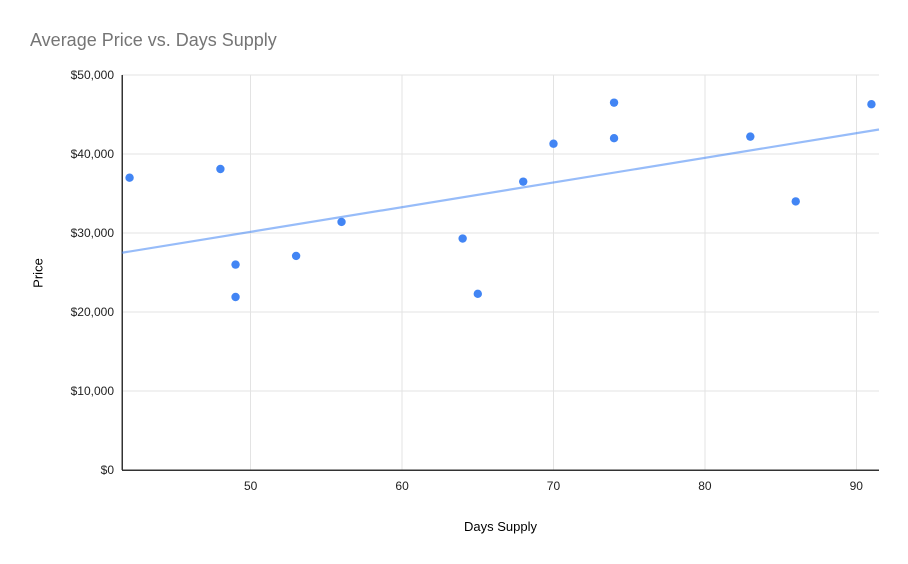  What do you see at coordinates (153, 40) in the screenshot?
I see `chart-title: Average Price vs. Days Supply` at bounding box center [153, 40].